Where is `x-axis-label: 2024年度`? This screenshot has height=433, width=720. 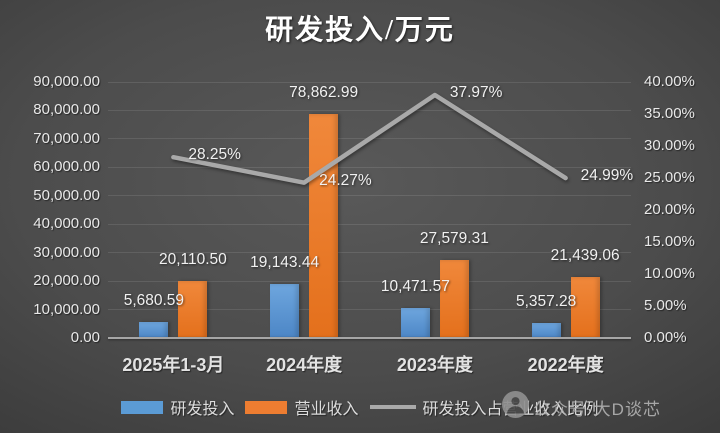 x-axis-label: 2024年度 is located at coordinates (304, 365).